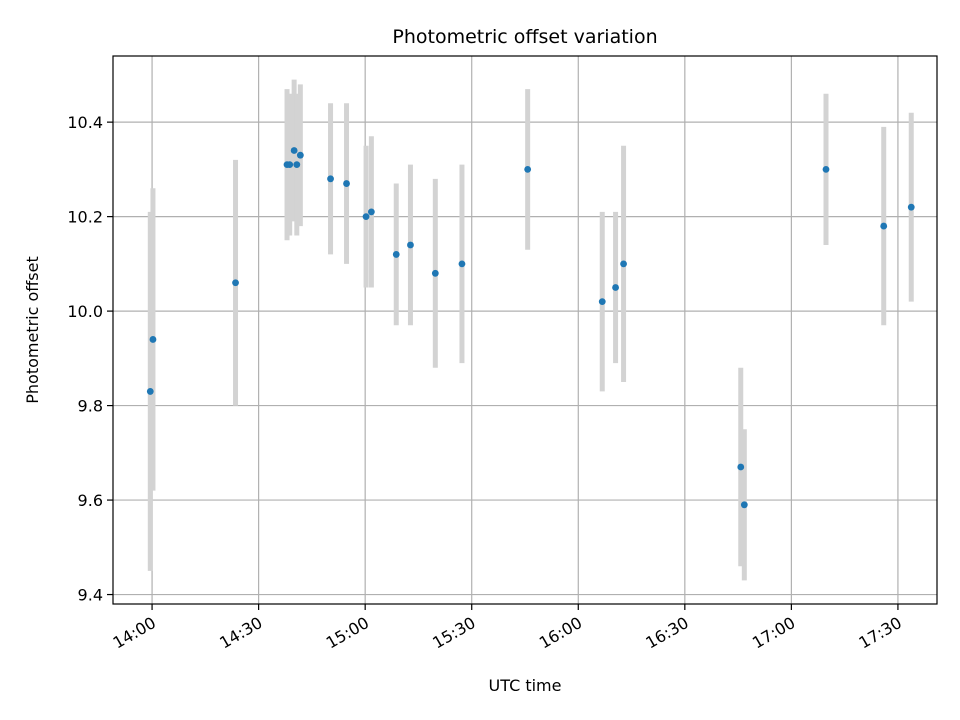 Image resolution: width=960 pixels, height=720 pixels. Describe the element at coordinates (85, 311) in the screenshot. I see `y-tick-label: 10.0` at that location.